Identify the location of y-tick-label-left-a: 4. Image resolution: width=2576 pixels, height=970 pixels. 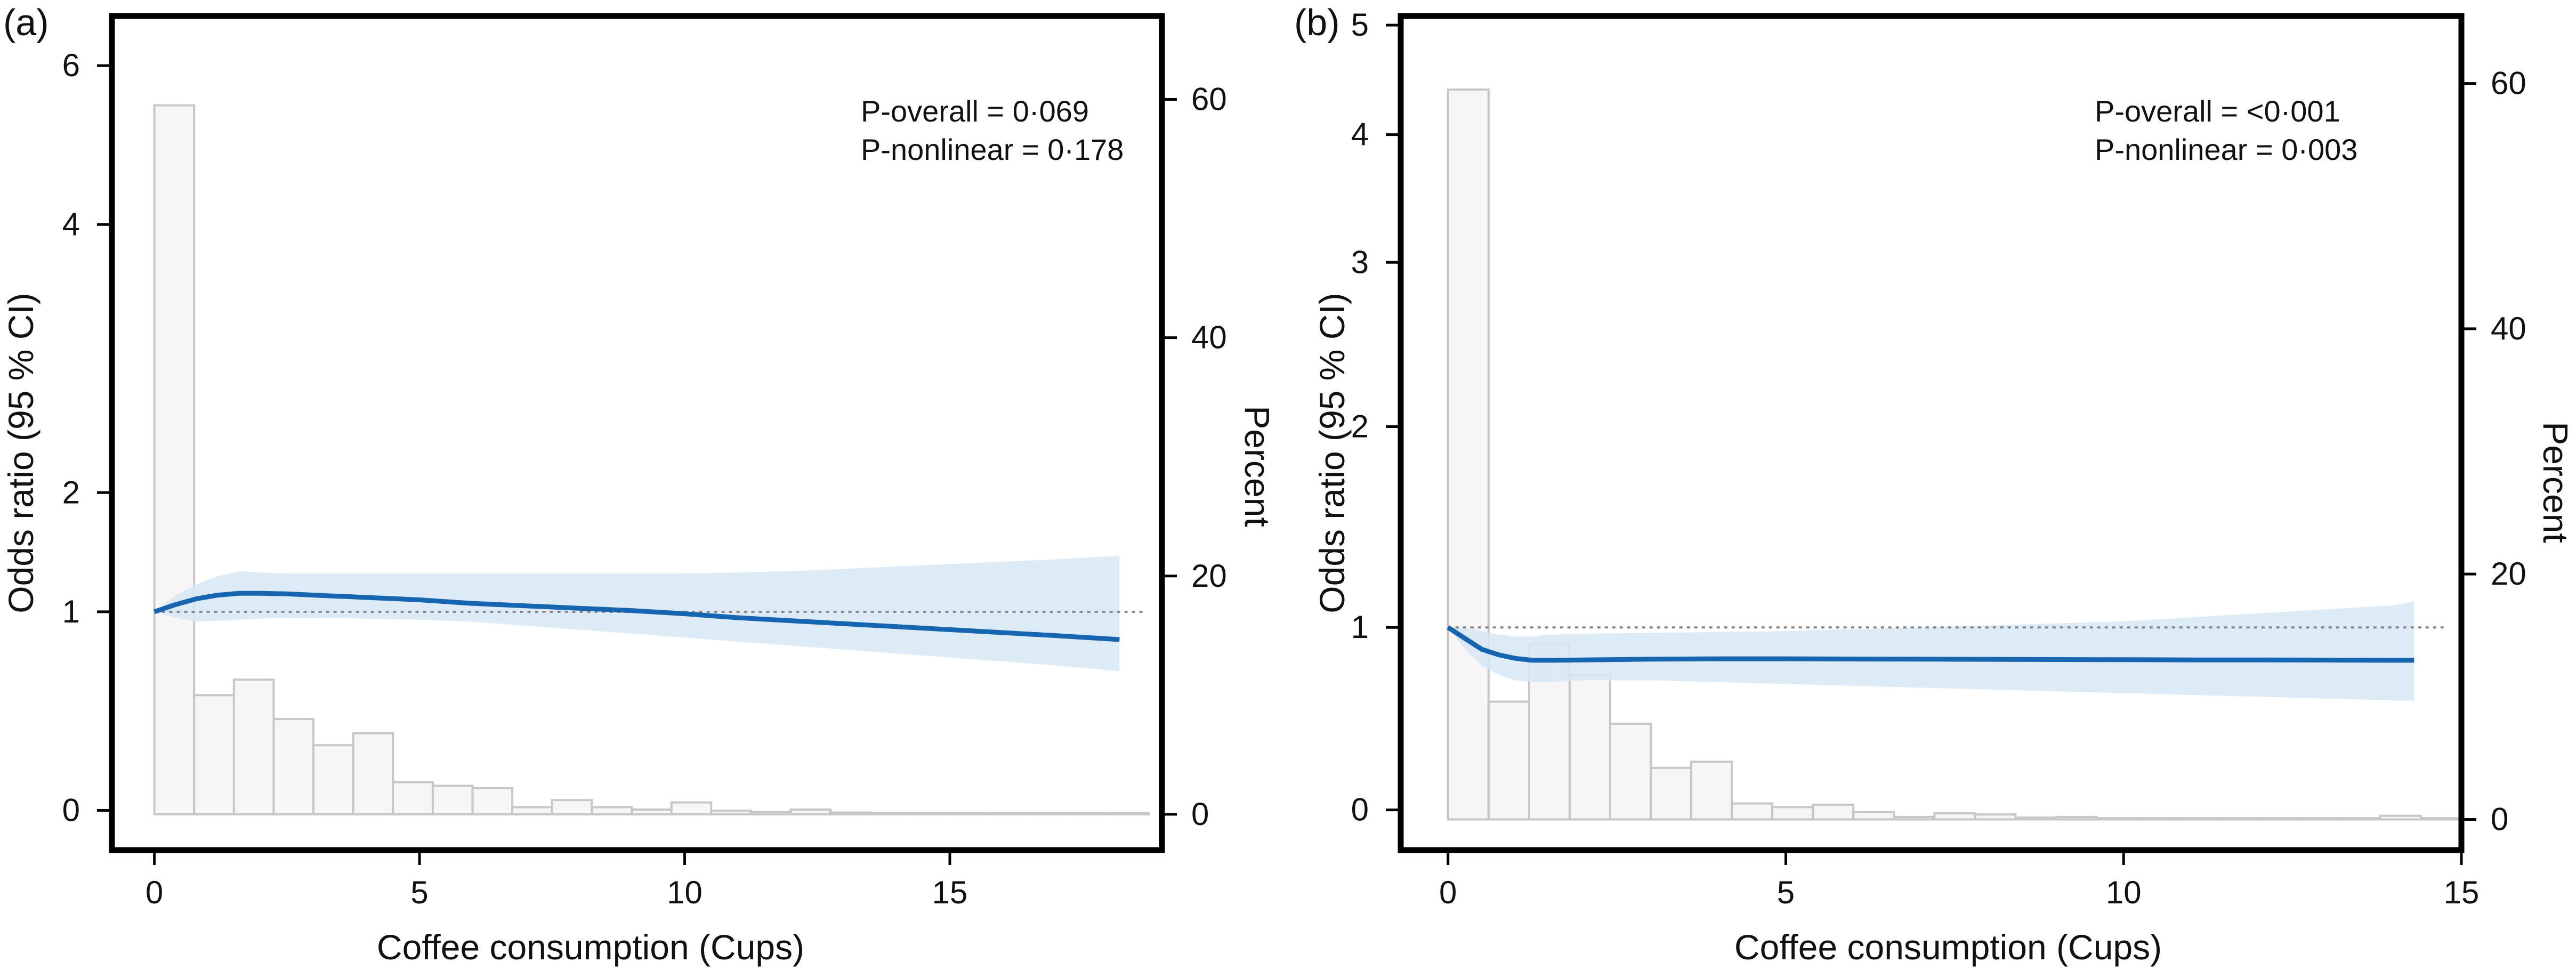
(71, 224).